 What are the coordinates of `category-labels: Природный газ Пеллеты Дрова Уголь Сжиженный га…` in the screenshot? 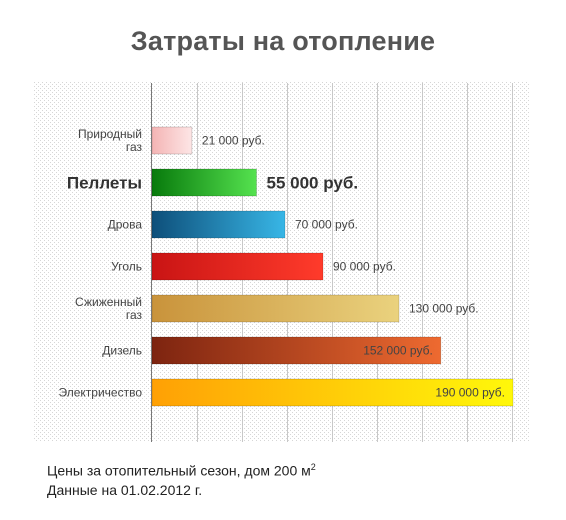 It's located at (101, 263).